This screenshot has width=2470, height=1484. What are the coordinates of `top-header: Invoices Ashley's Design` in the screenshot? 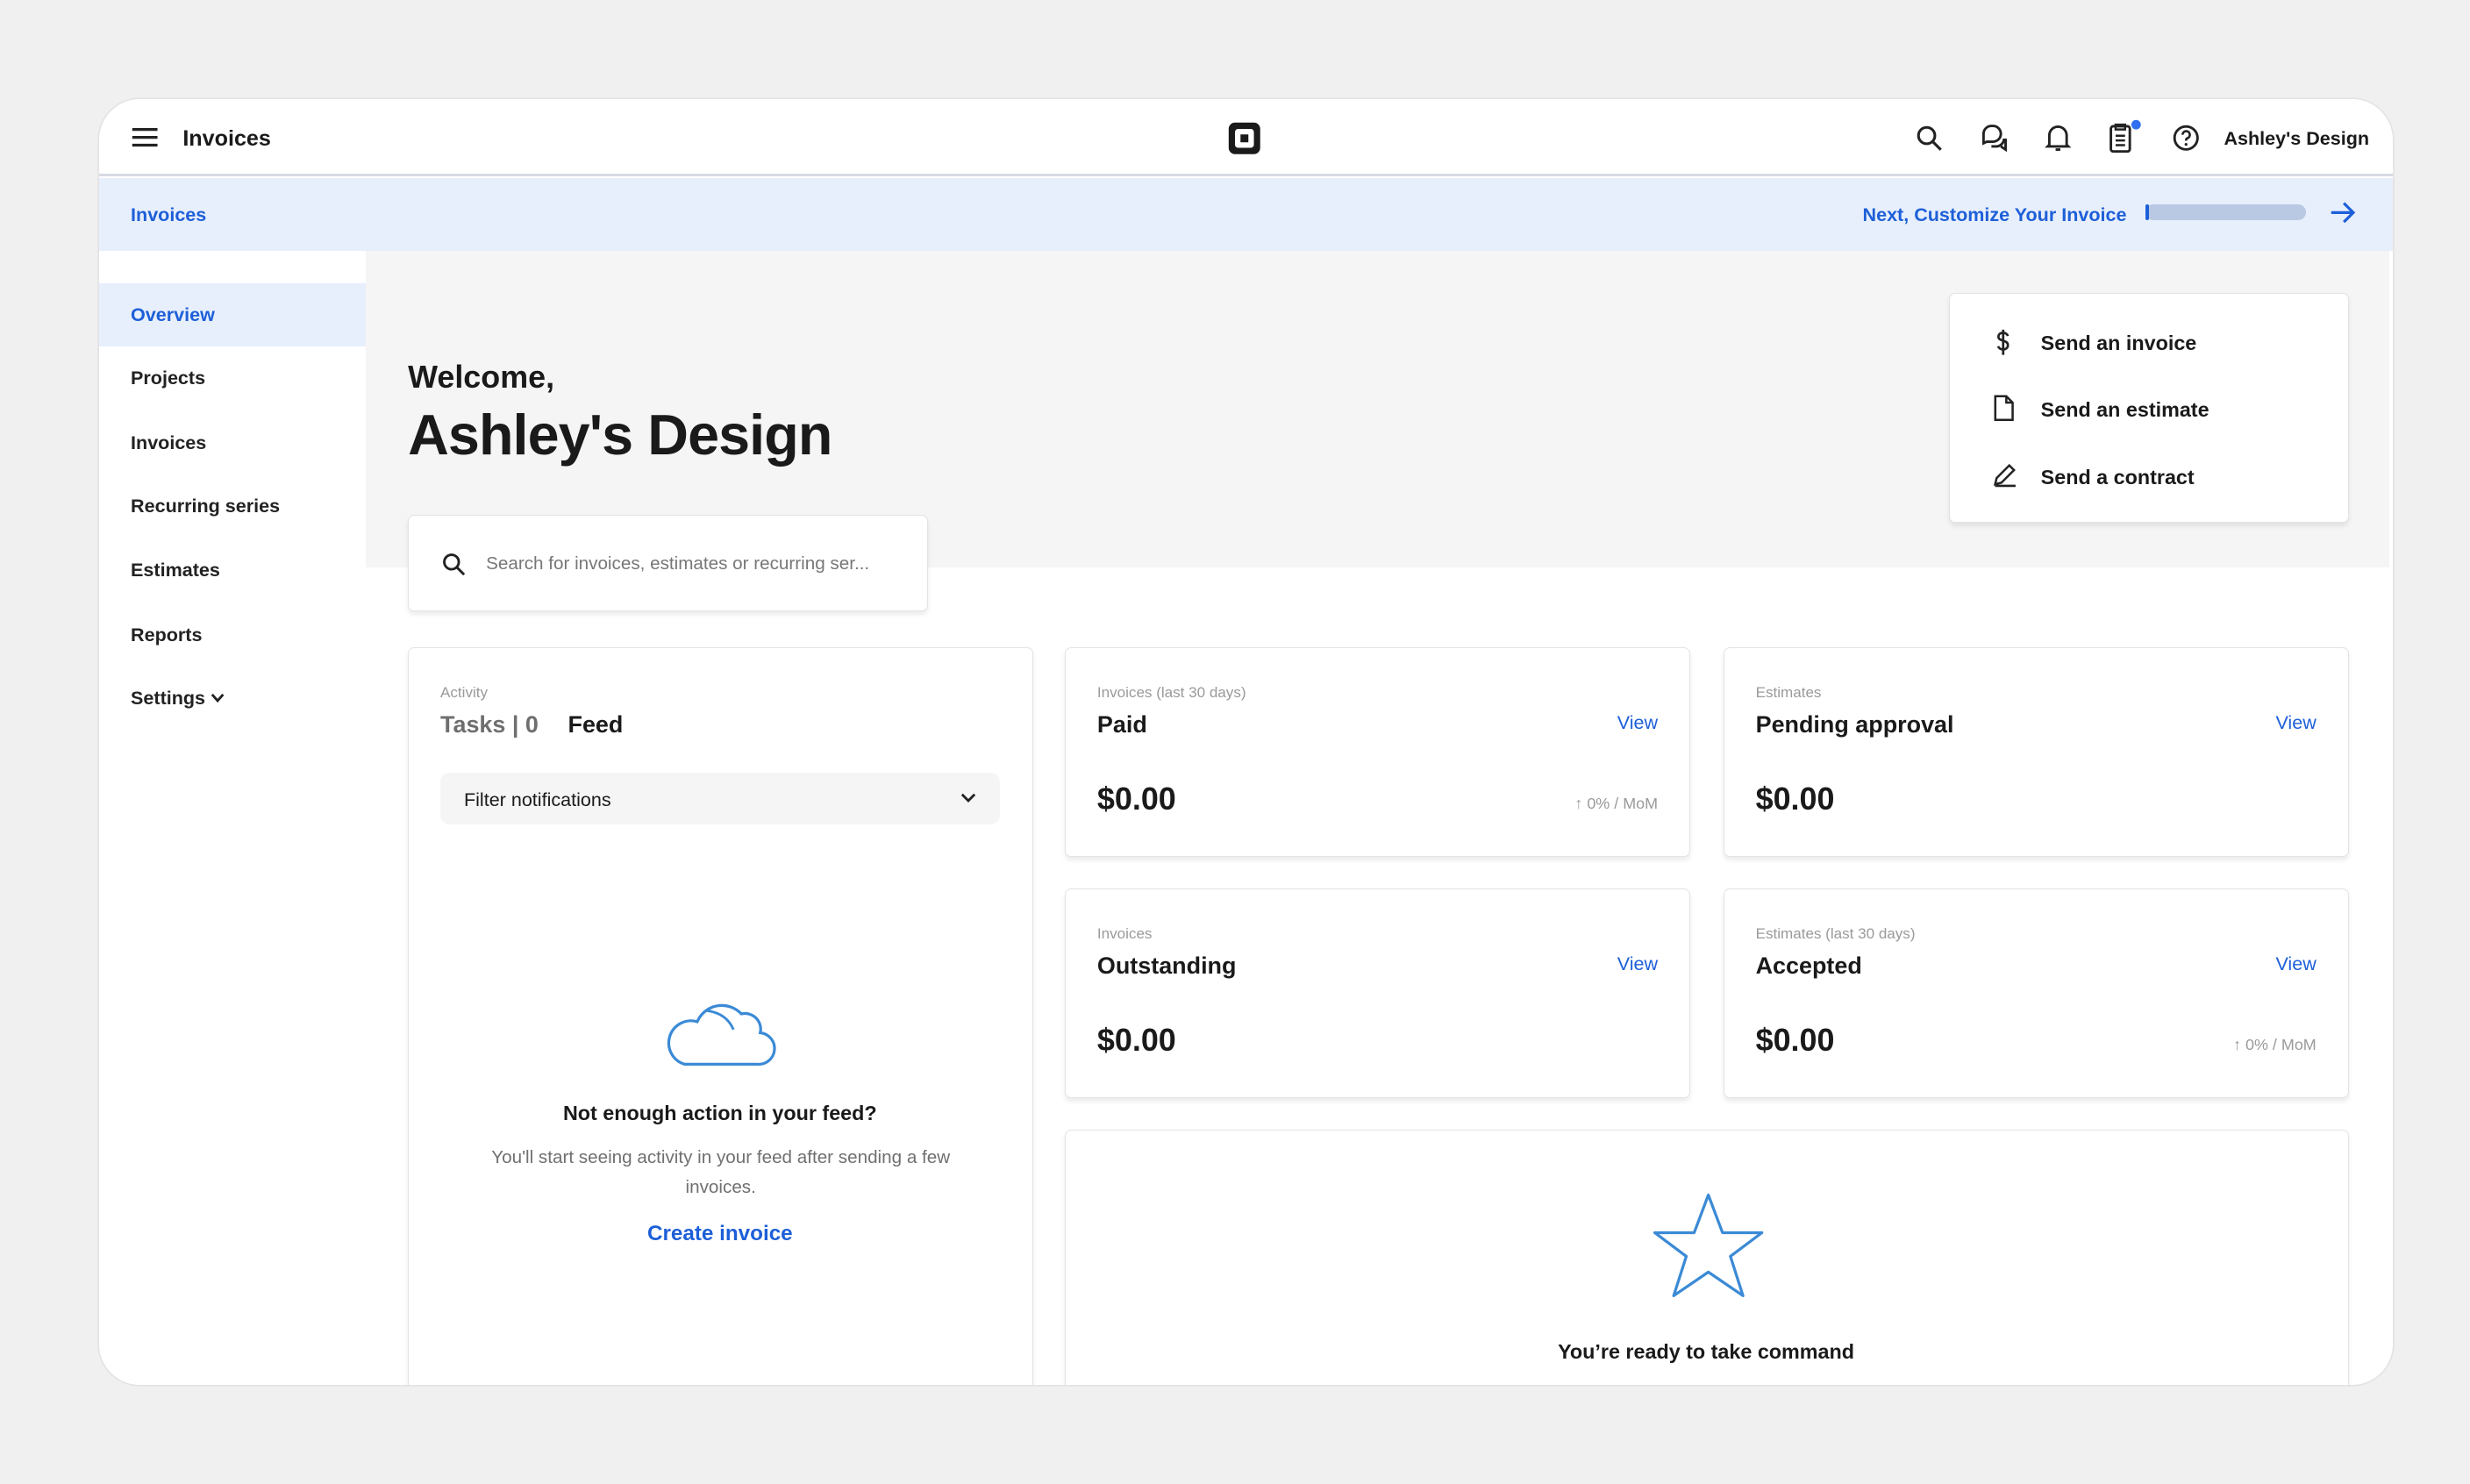 It's located at (1246, 138).